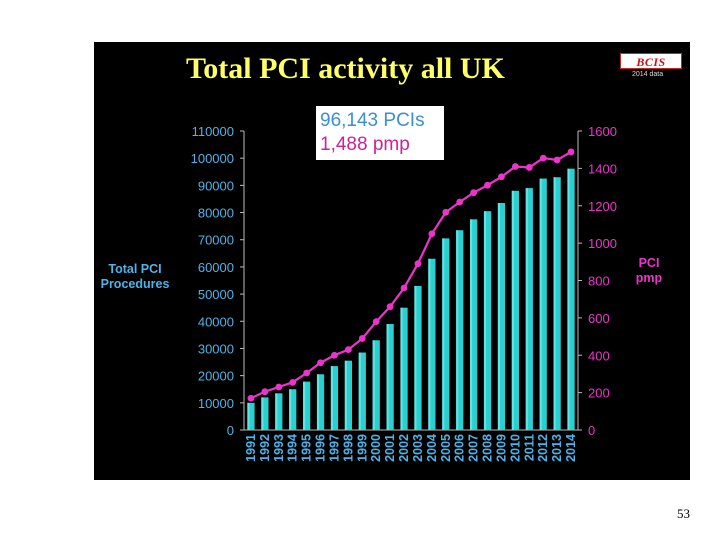 The image size is (720, 540). Describe the element at coordinates (432, 448) in the screenshot. I see `x-tick-label: 2004` at that location.